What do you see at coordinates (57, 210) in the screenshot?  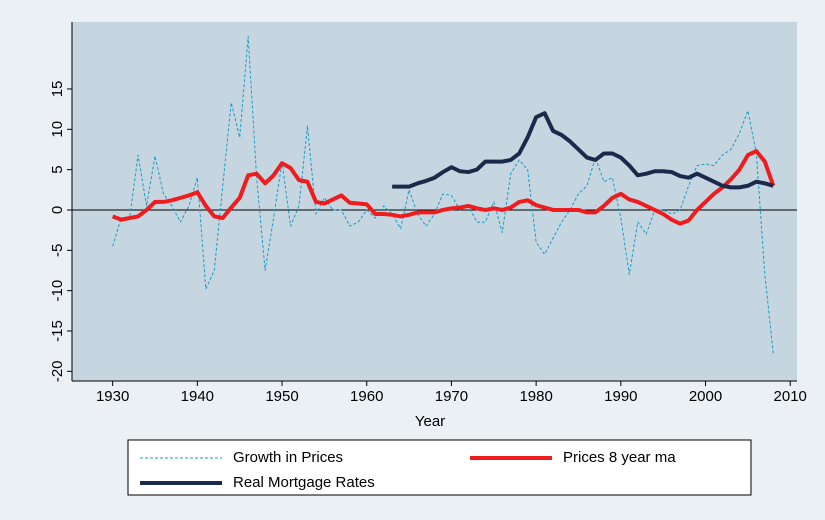 I see `y-tick-label: 0` at bounding box center [57, 210].